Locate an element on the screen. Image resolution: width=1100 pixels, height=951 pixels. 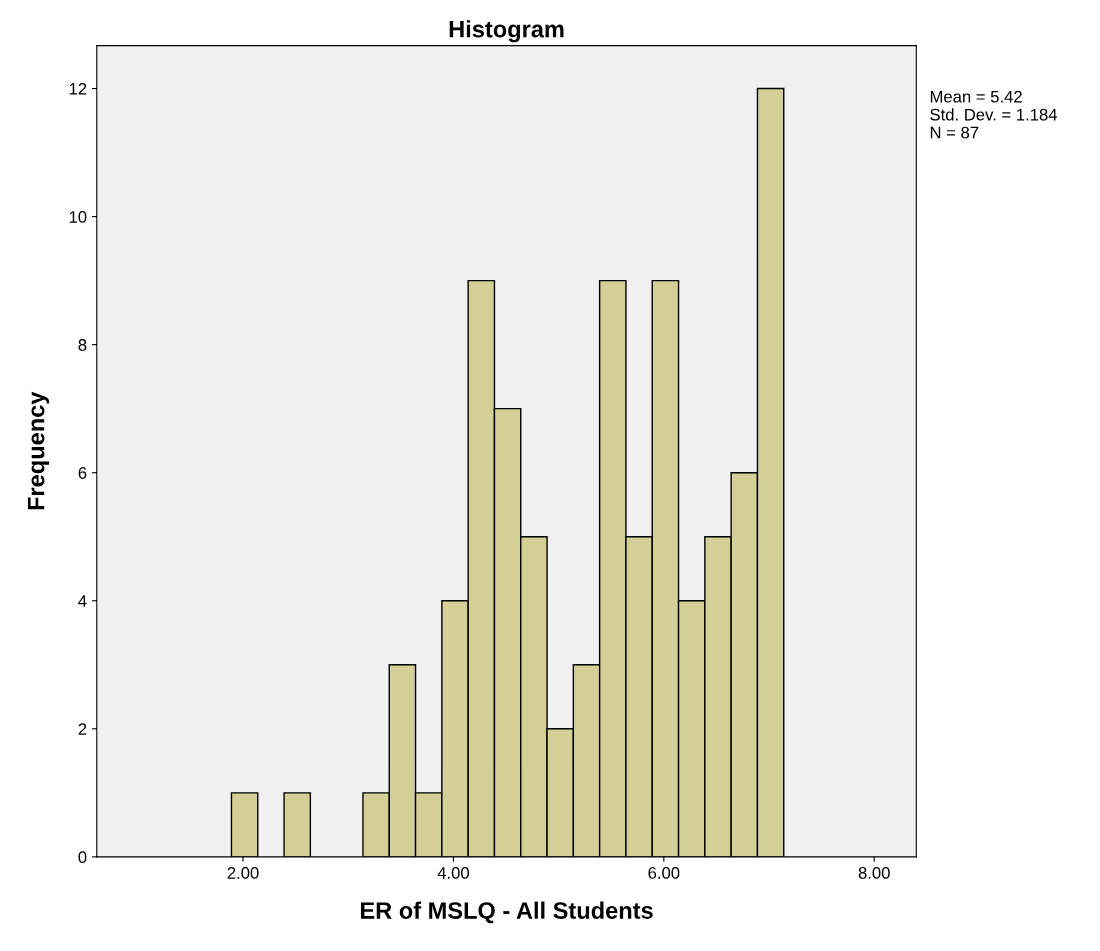
x-axis-title: ER of MSLQ - All Students is located at coordinates (507, 912).